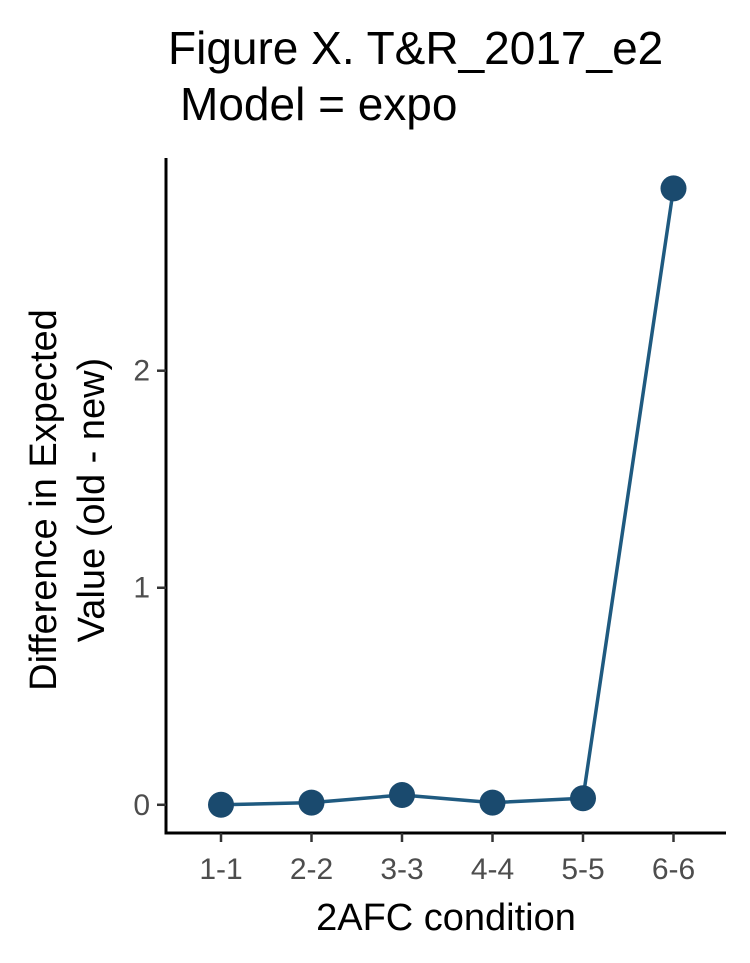  I want to click on chart-title-line-2: Model = expo, so click(318, 104).